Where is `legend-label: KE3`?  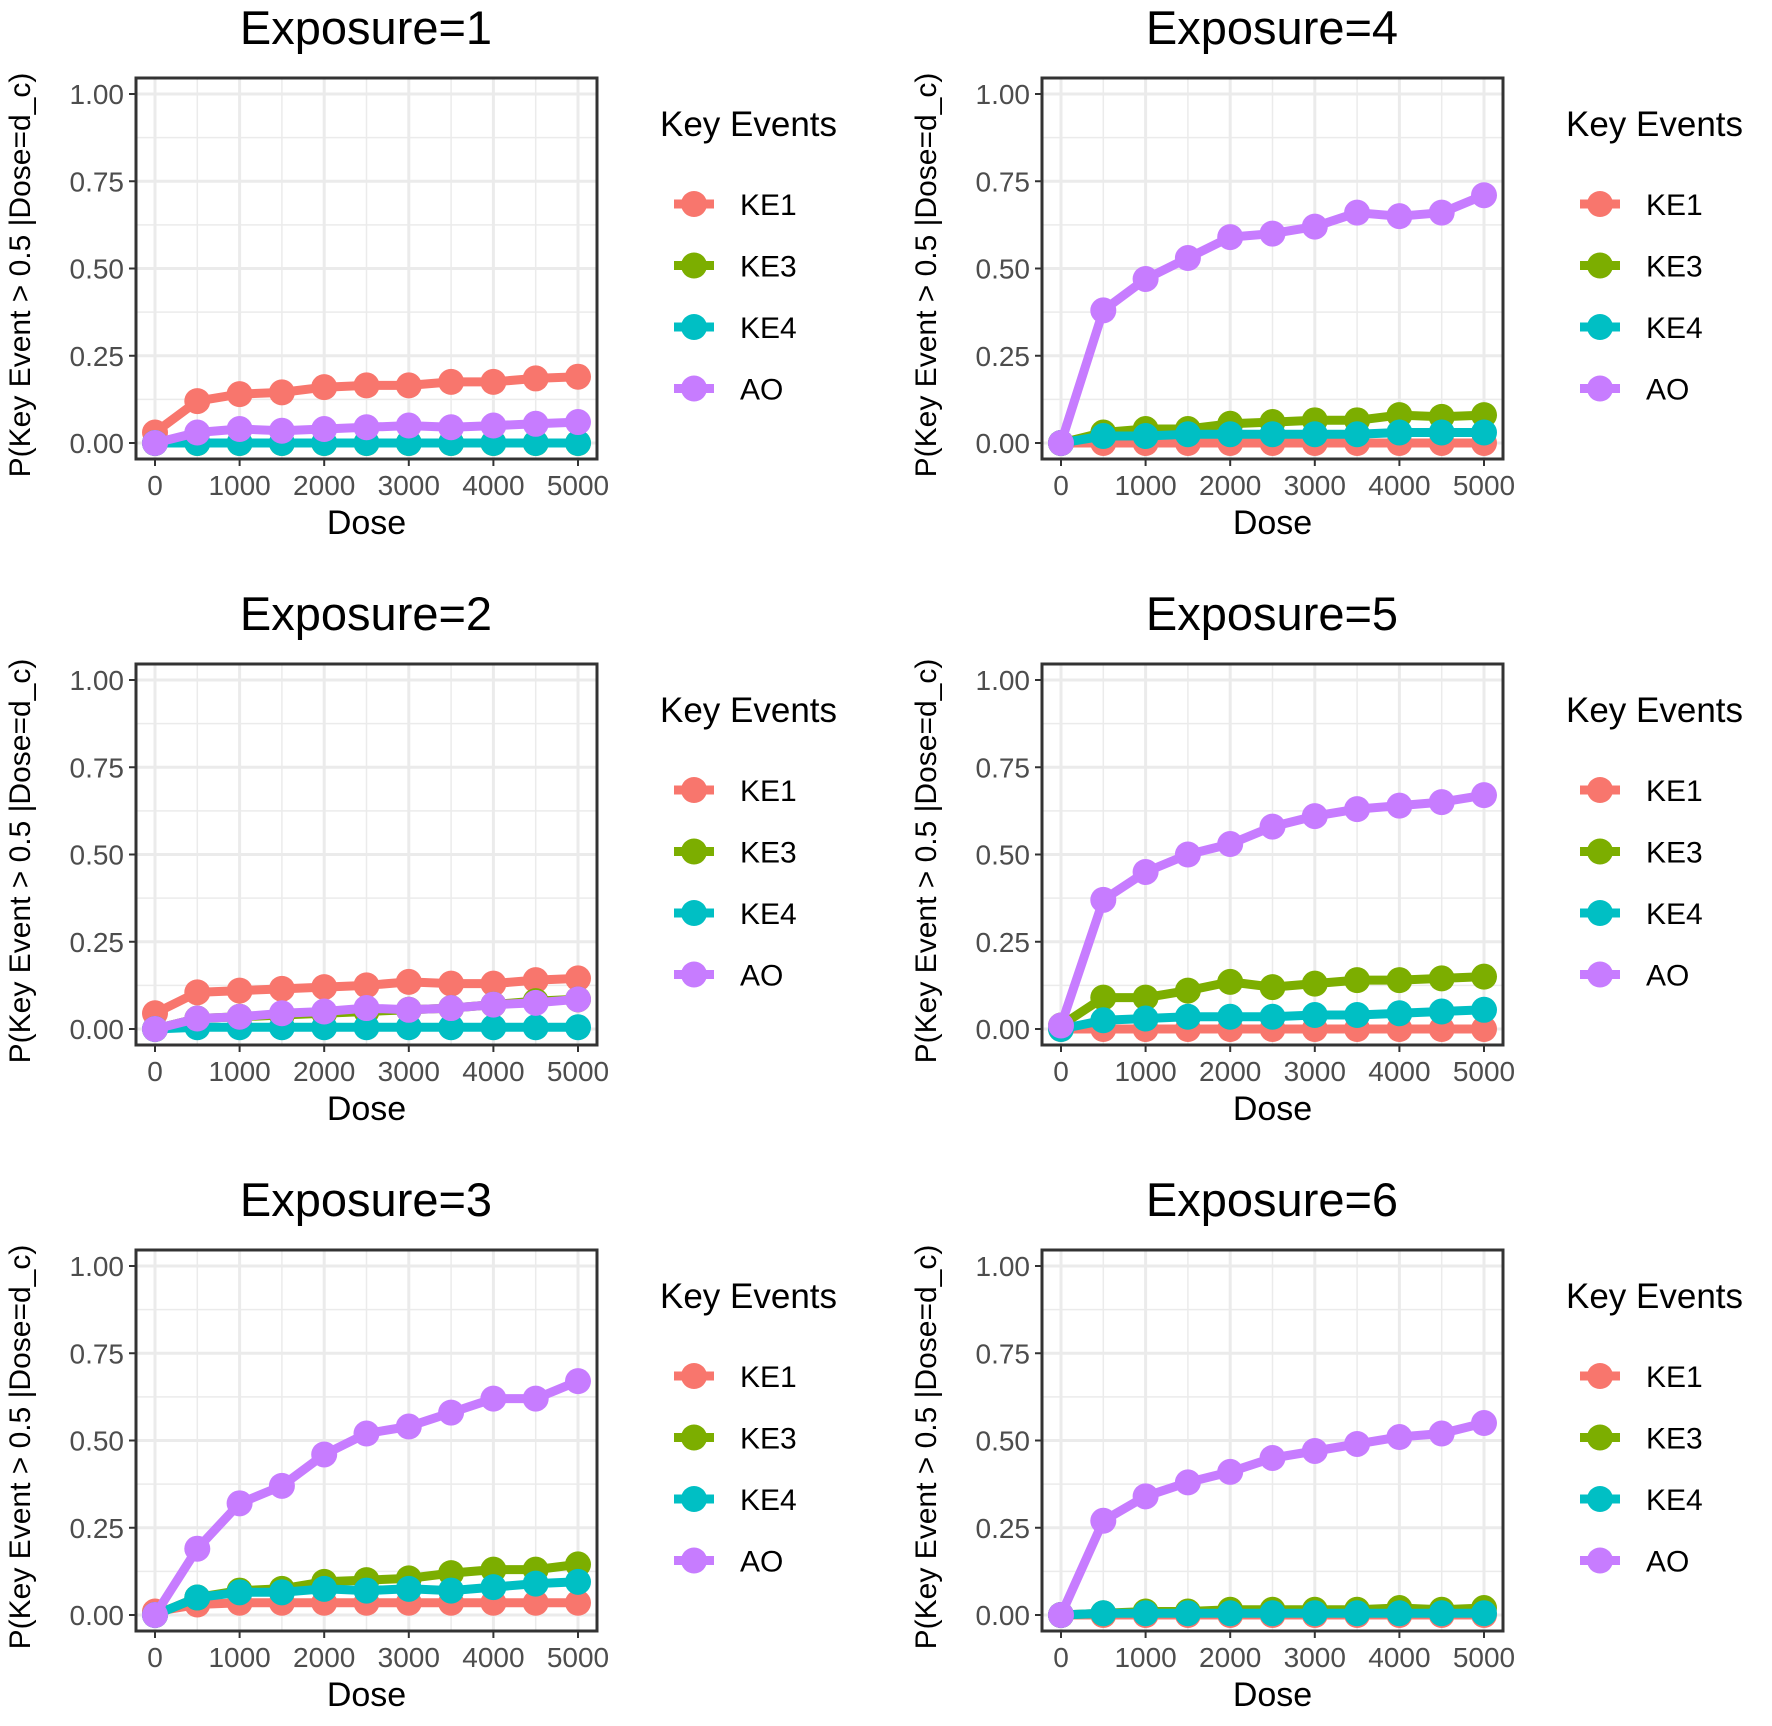 legend-label: KE3 is located at coordinates (1674, 853).